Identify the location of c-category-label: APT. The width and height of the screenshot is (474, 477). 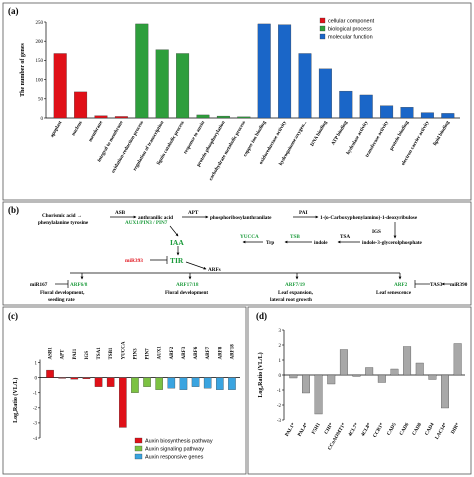
(63, 354).